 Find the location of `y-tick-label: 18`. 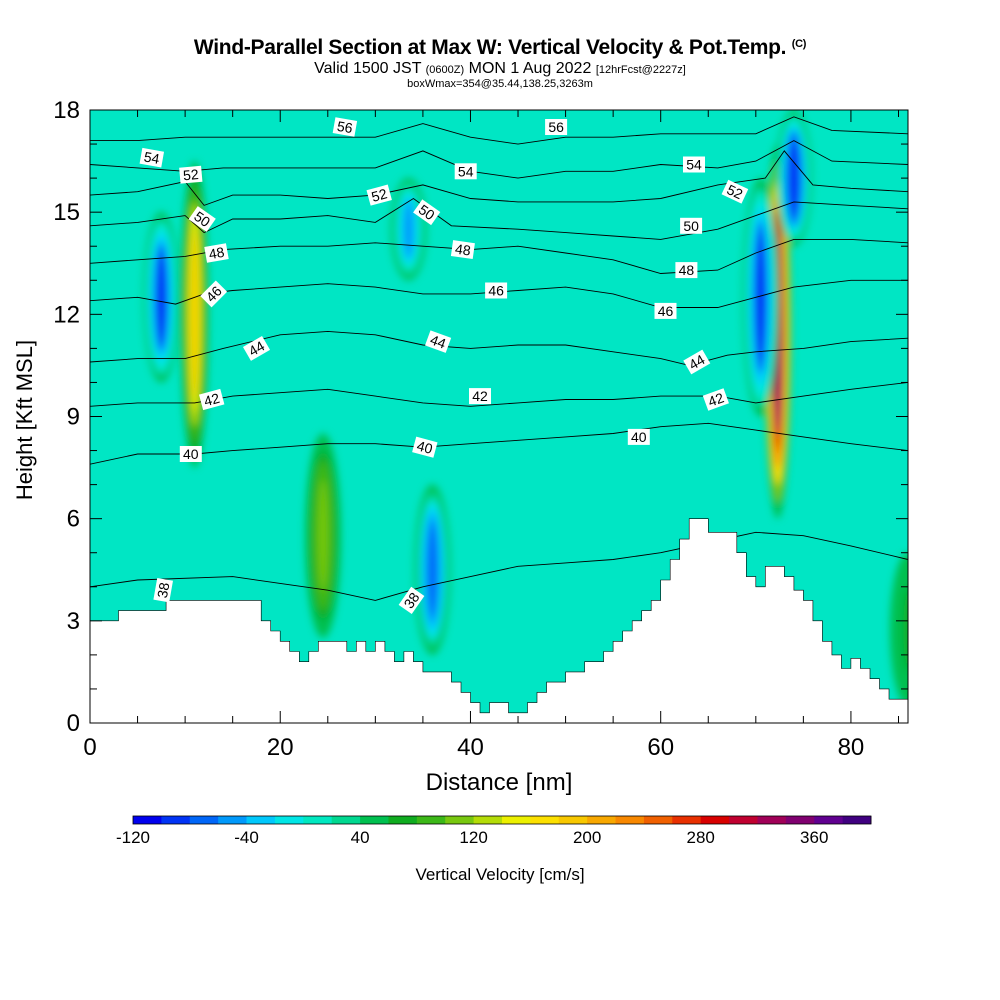

y-tick-label: 18 is located at coordinates (66, 110).